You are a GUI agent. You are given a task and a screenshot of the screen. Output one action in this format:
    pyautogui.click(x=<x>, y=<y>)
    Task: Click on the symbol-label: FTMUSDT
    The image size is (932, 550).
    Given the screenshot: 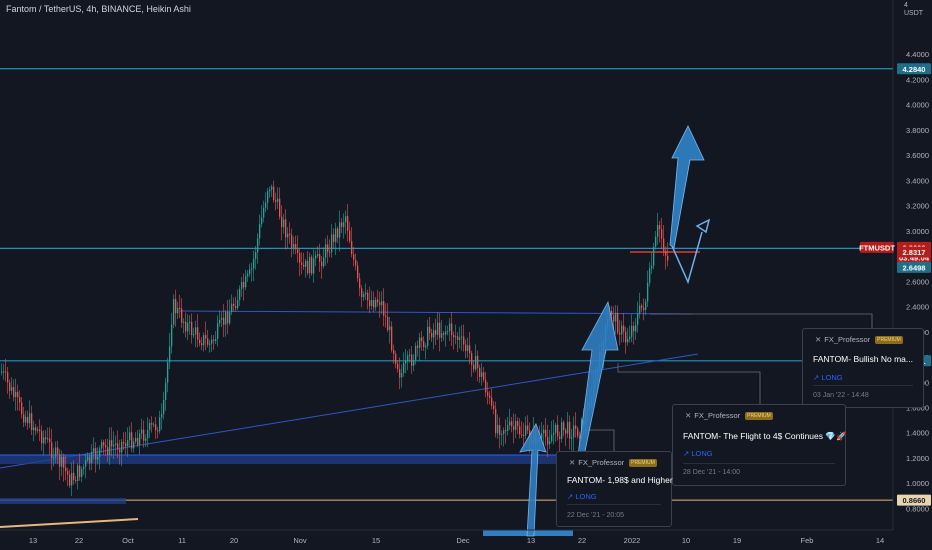 What is the action you would take?
    pyautogui.click(x=877, y=247)
    